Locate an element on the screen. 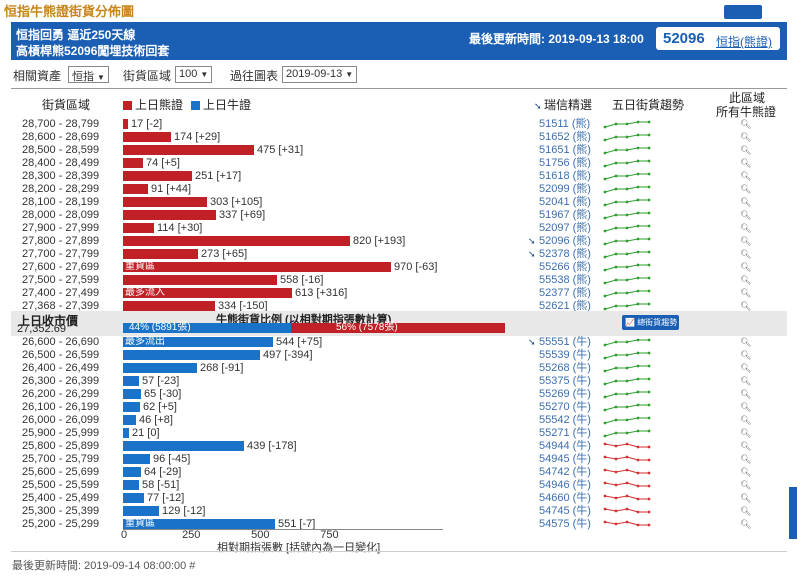 Image resolution: width=801 pixels, height=577 pixels. corner-button is located at coordinates (743, 12).